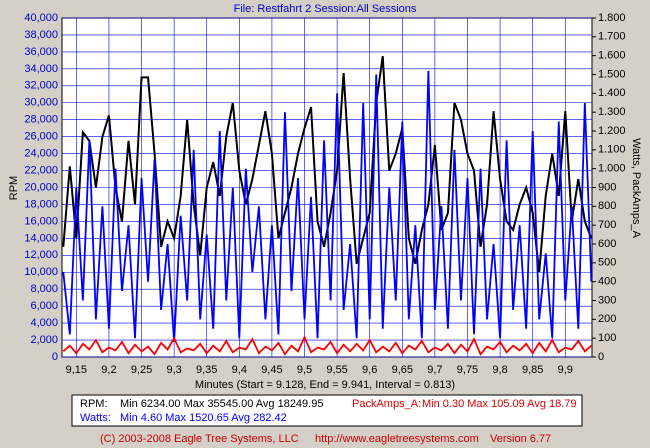  Describe the element at coordinates (41, 18) in the screenshot. I see `y-tick-label: 40,000` at that location.